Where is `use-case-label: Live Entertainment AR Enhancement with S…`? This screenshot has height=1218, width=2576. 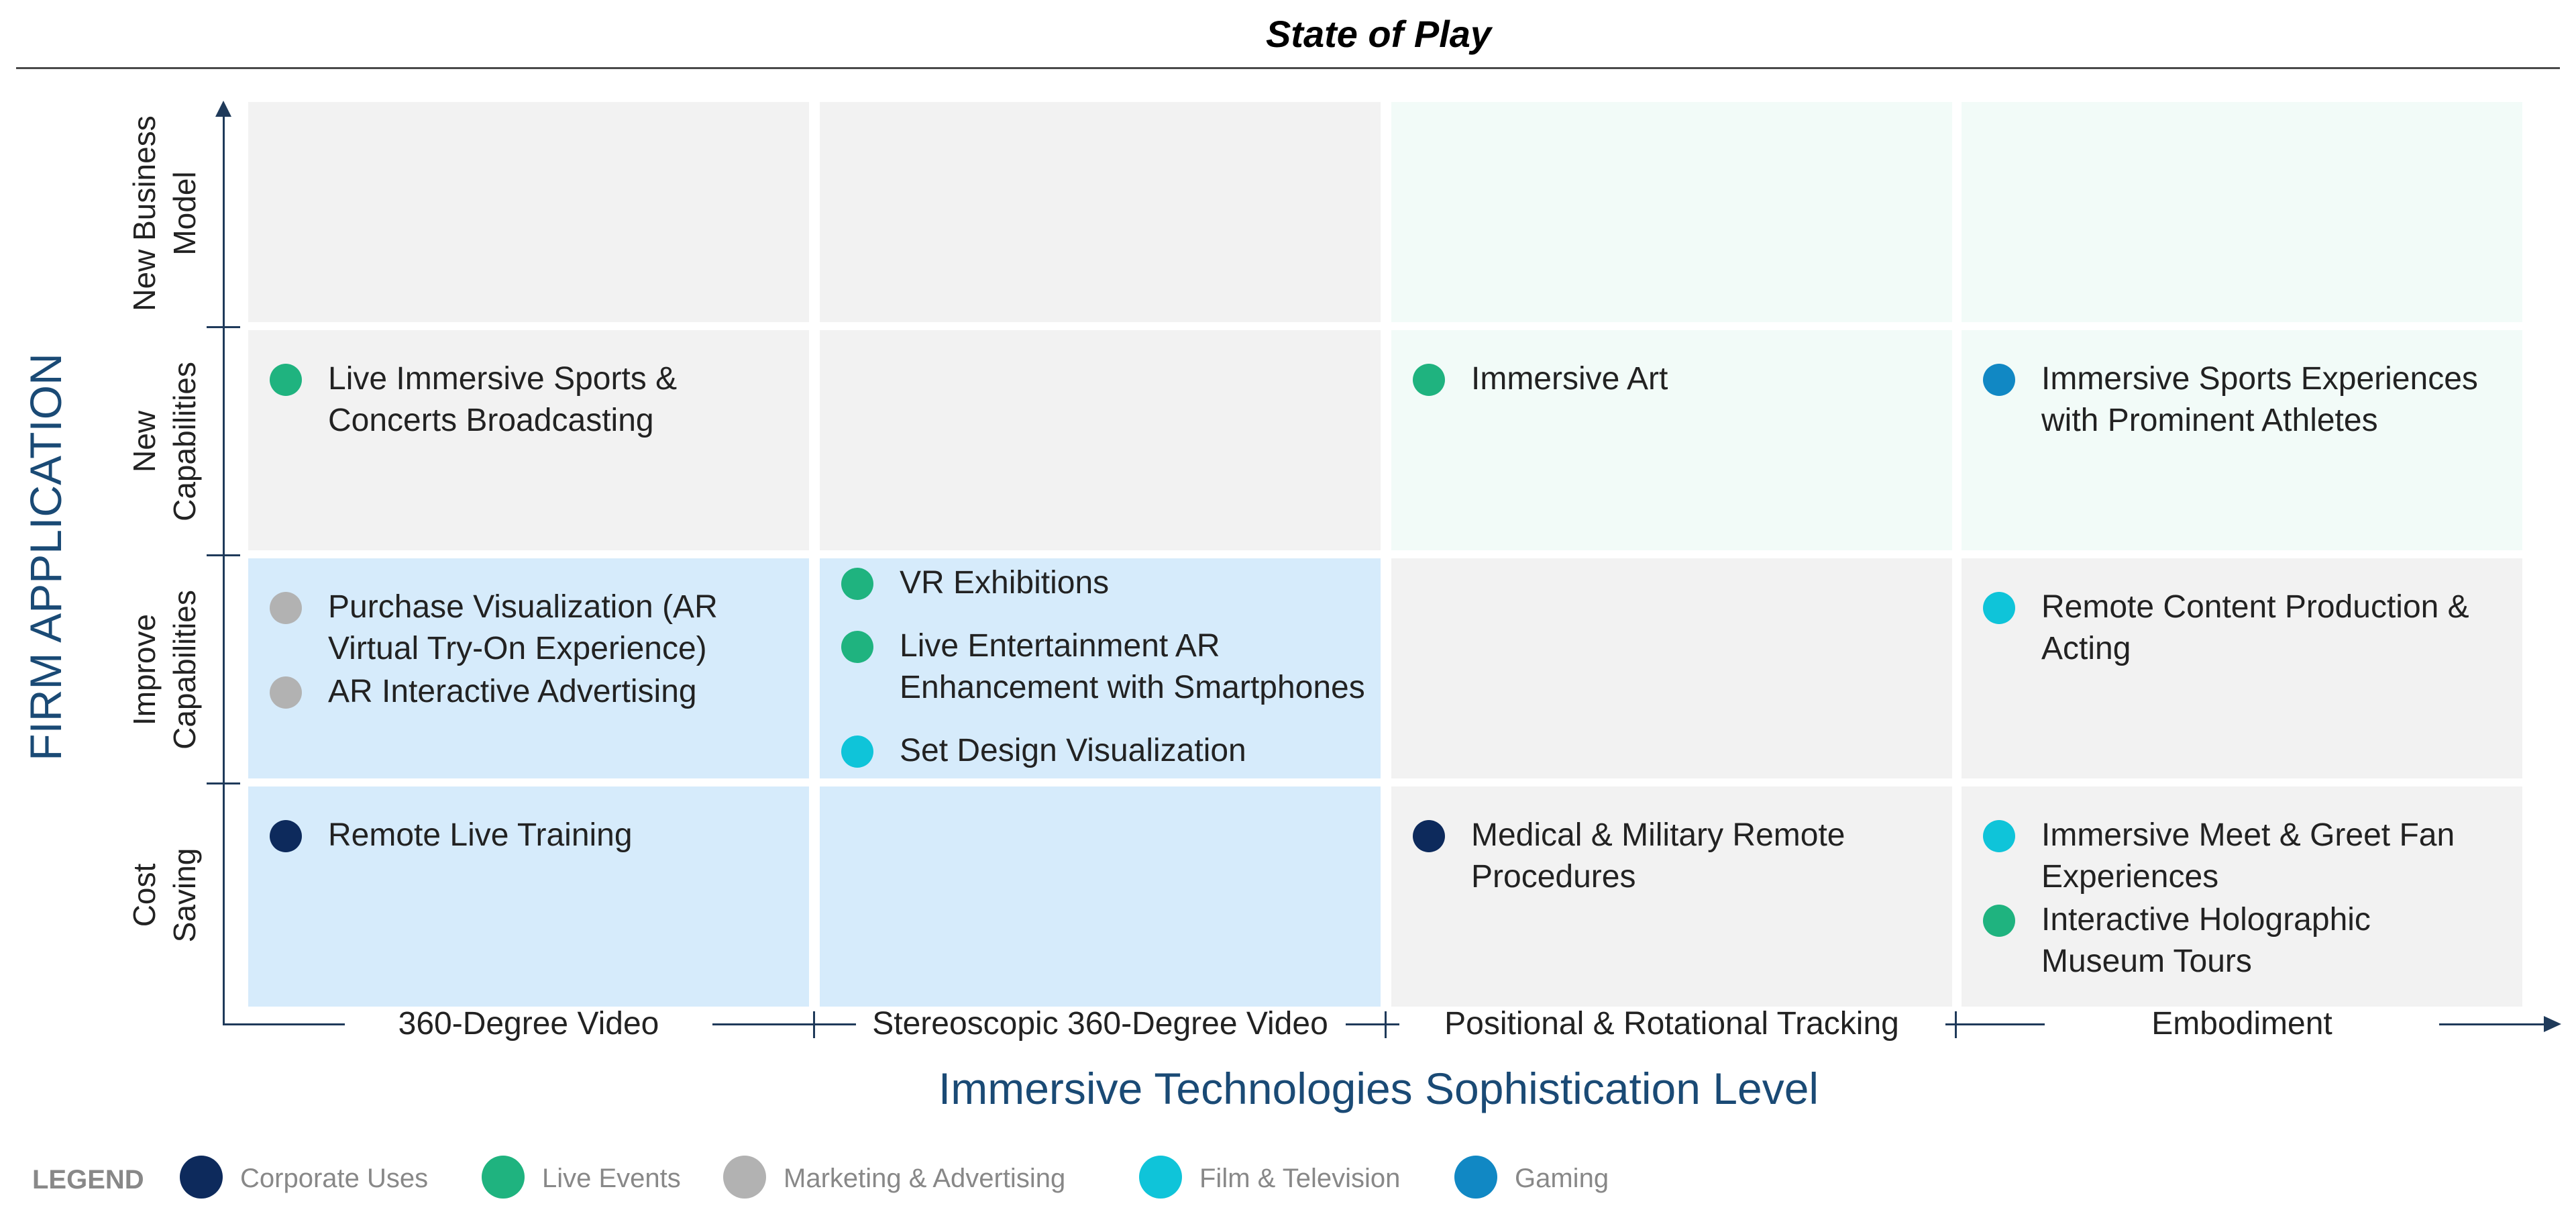
use-case-label: Live Entertainment AR Enhancement with S… is located at coordinates (1132, 666).